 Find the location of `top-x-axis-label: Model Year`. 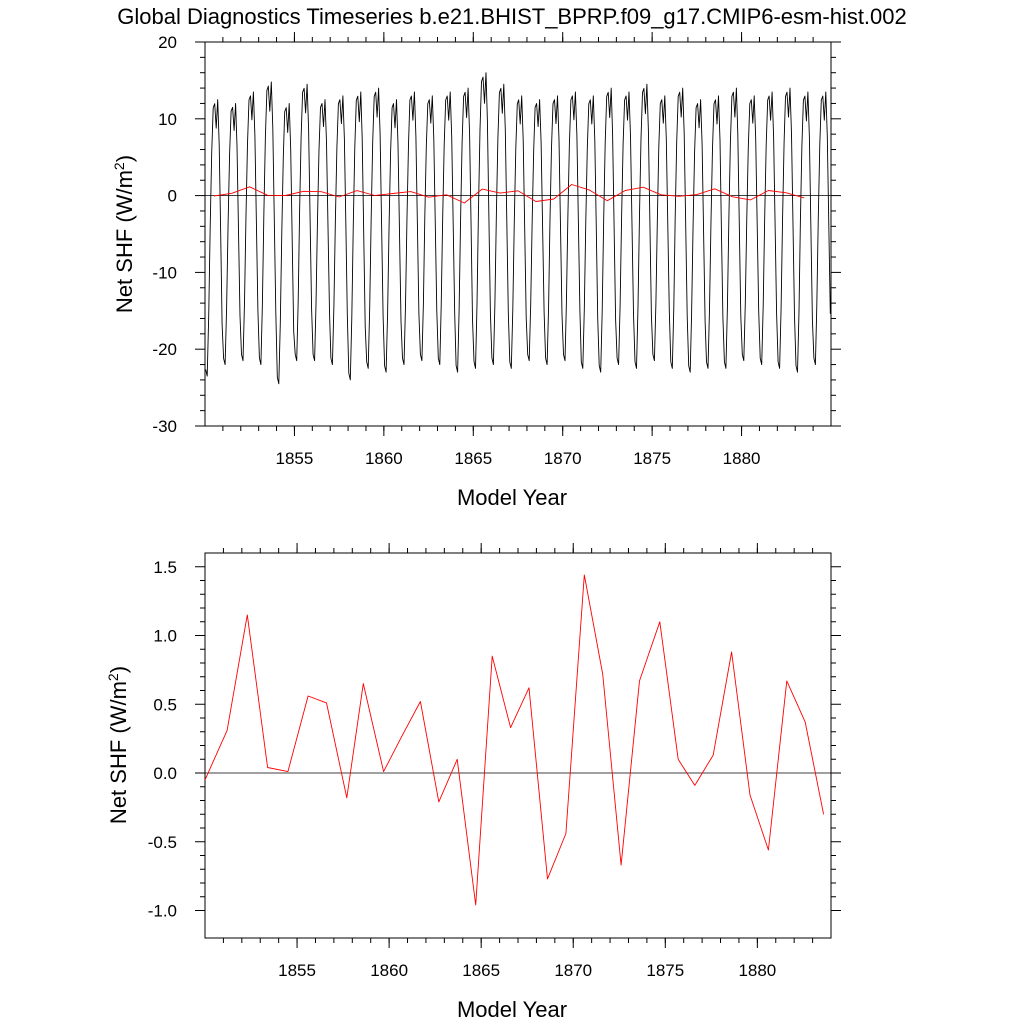

top-x-axis-label: Model Year is located at coordinates (512, 497).